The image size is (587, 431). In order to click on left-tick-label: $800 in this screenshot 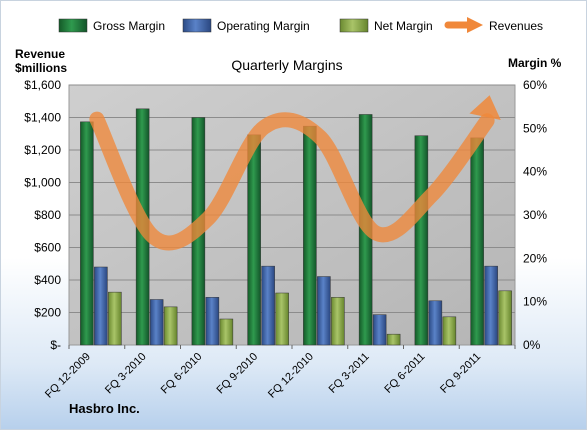, I will do `click(47, 215)`.